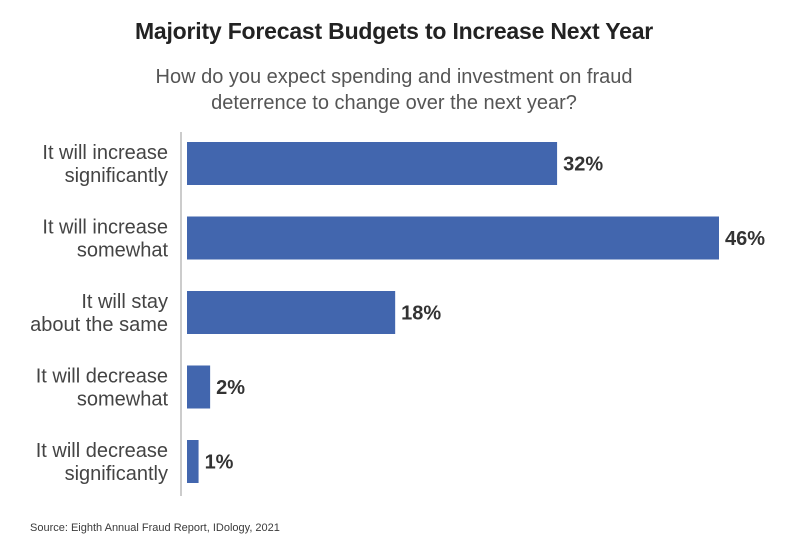 The width and height of the screenshot is (788, 550). What do you see at coordinates (99, 313) in the screenshot?
I see `category-label-3: It will stay about the same` at bounding box center [99, 313].